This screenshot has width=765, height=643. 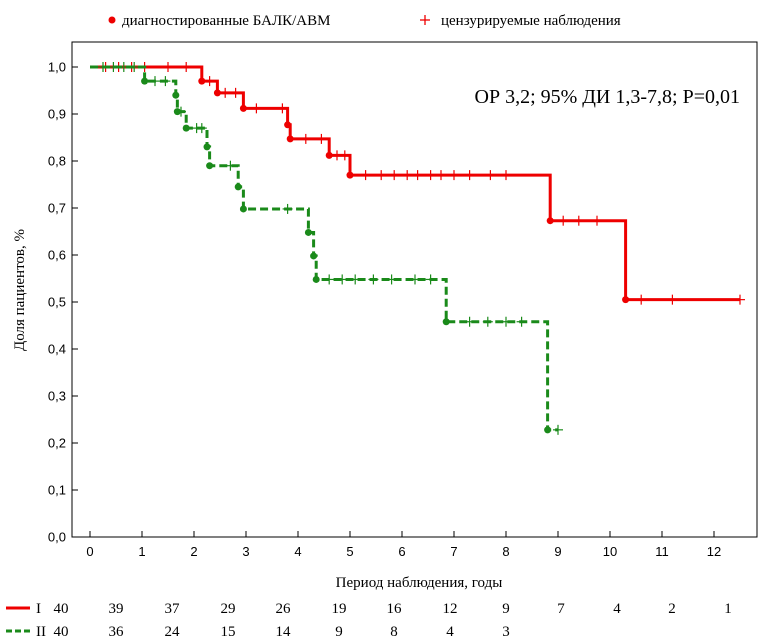 What do you see at coordinates (61, 632) in the screenshot?
I see `at-risk-count: 40` at bounding box center [61, 632].